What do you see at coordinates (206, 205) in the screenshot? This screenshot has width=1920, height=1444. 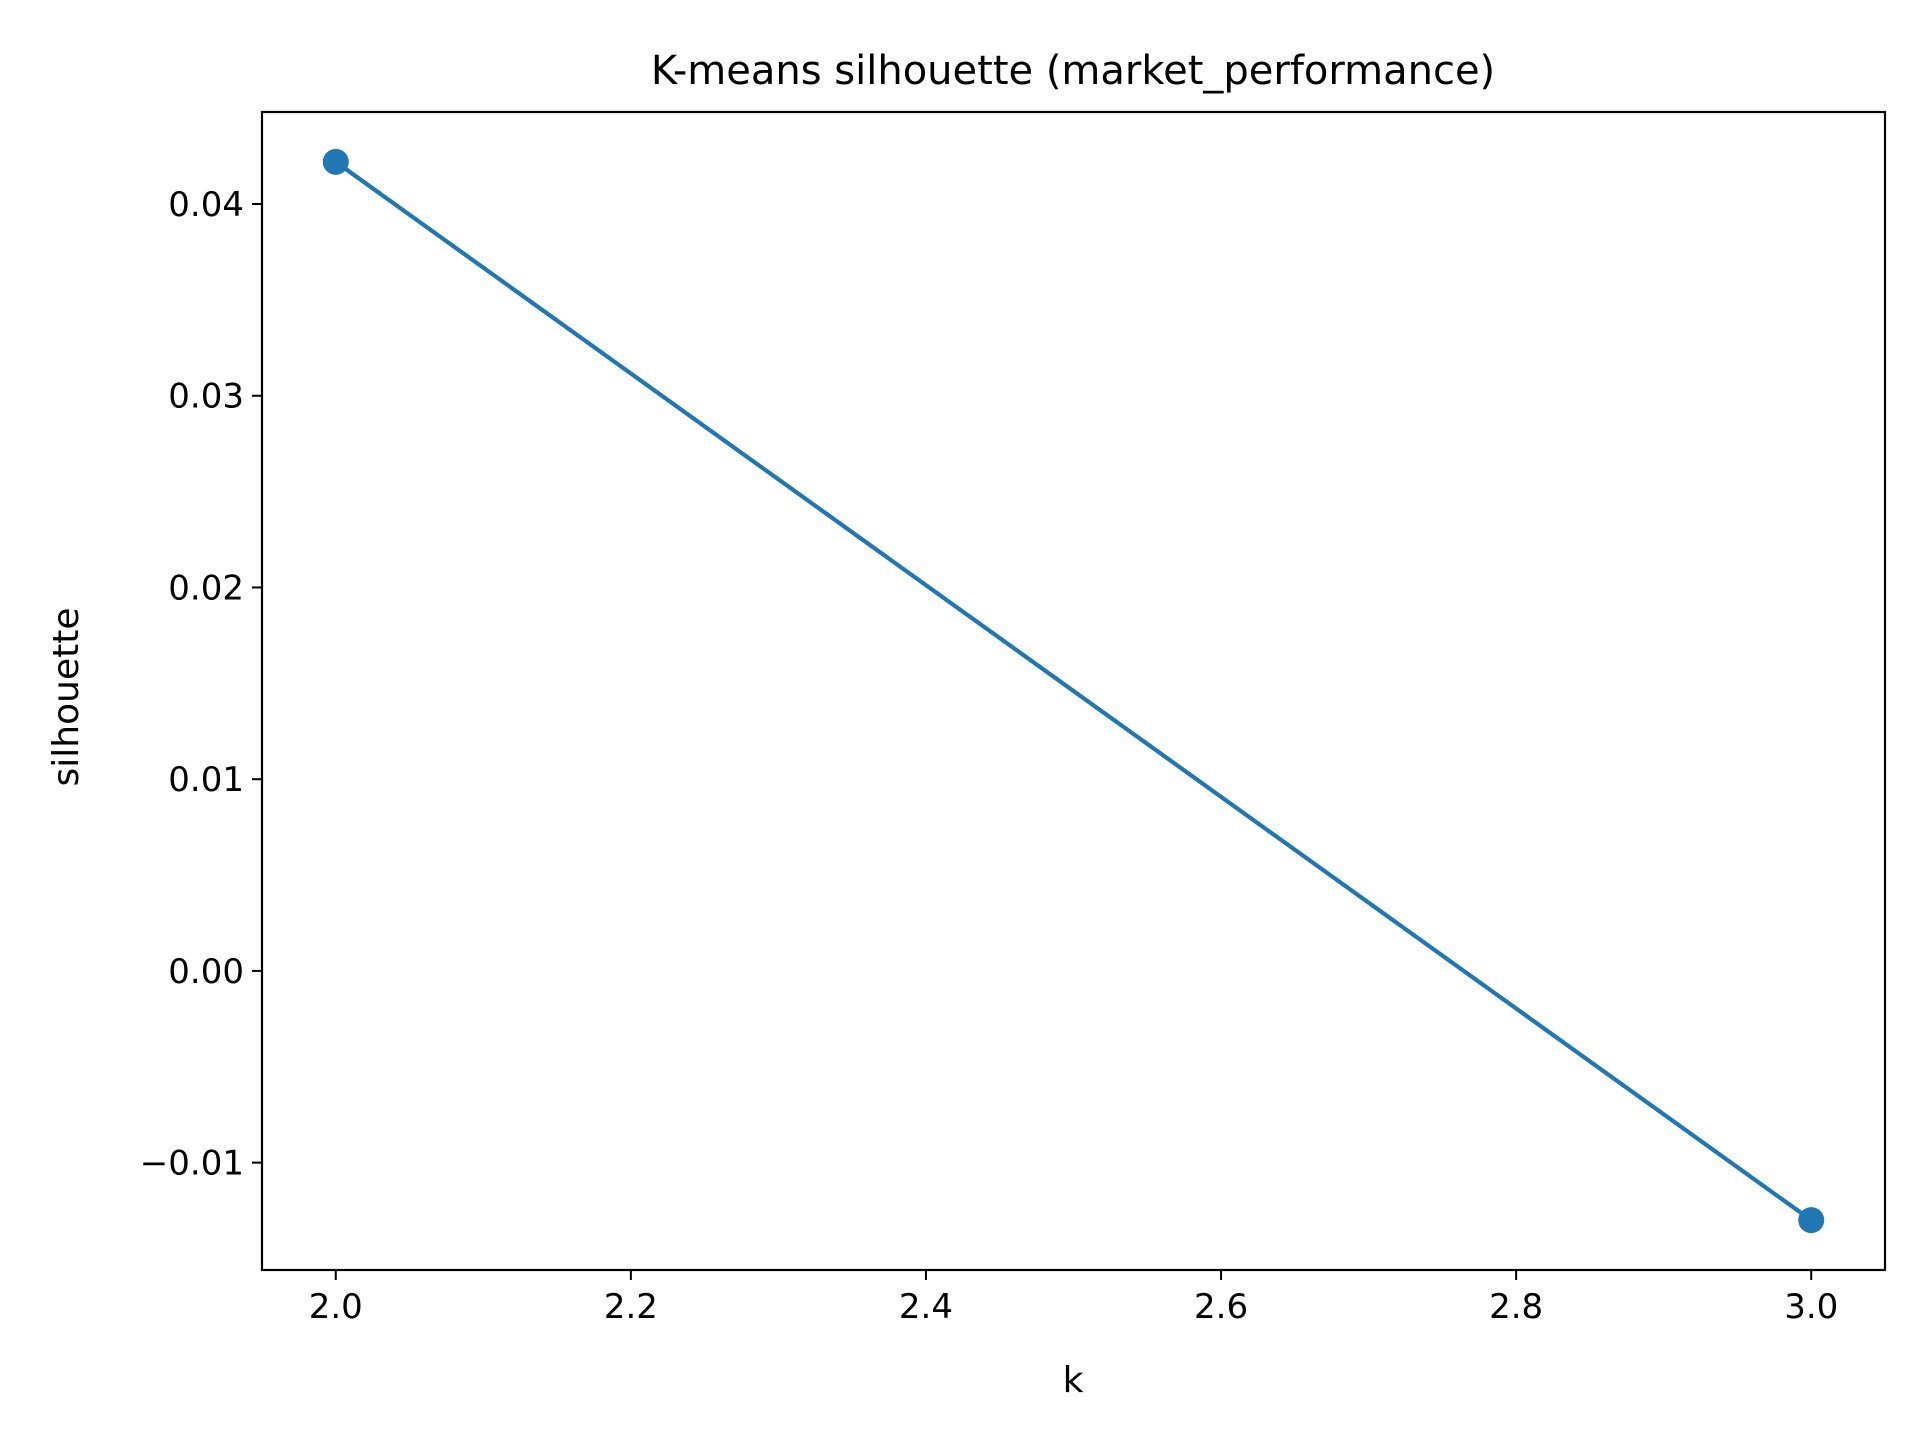 I see `y-tick-label: 0.04` at bounding box center [206, 205].